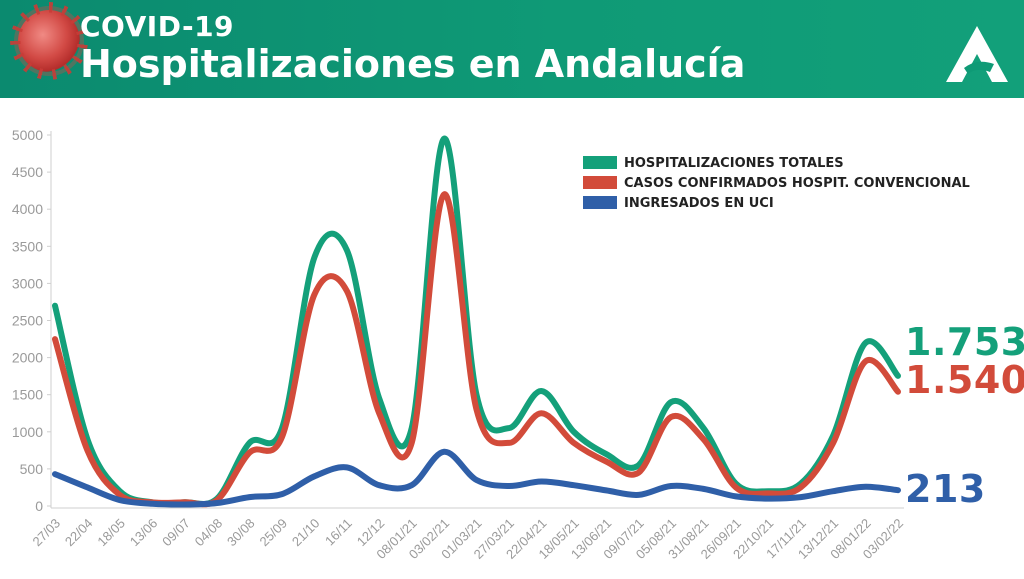 This screenshot has width=1024, height=579. What do you see at coordinates (27, 395) in the screenshot?
I see `y-tick-label: 1500` at bounding box center [27, 395].